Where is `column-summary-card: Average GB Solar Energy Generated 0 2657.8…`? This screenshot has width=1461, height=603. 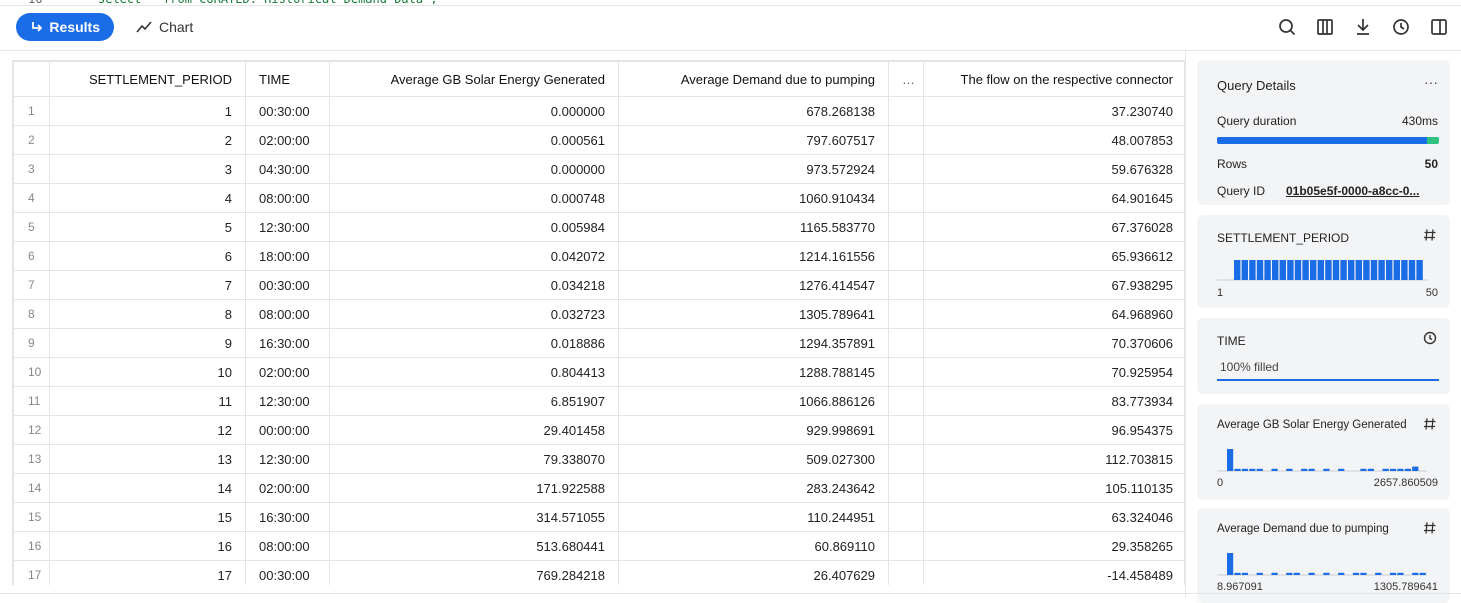 column-summary-card: Average GB Solar Energy Generated 0 2657.8… is located at coordinates (1323, 452).